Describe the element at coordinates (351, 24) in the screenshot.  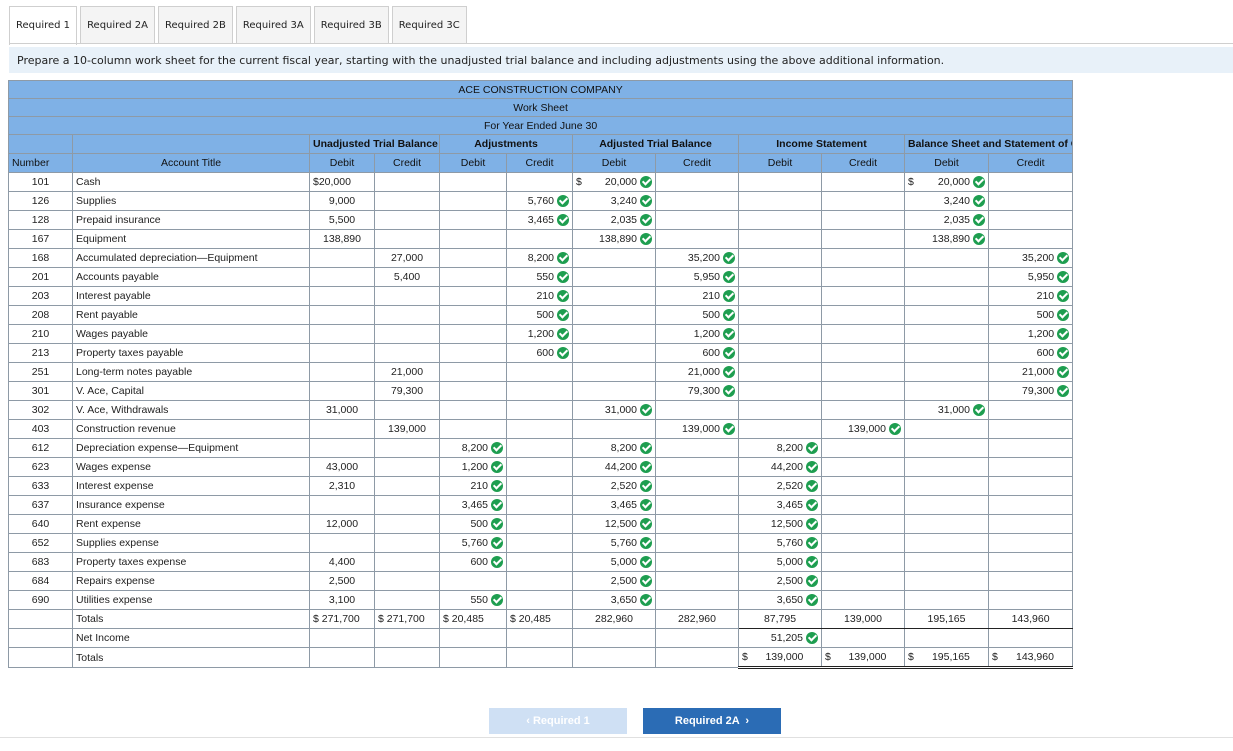
I see `tab-required-3b: Required 3B` at that location.